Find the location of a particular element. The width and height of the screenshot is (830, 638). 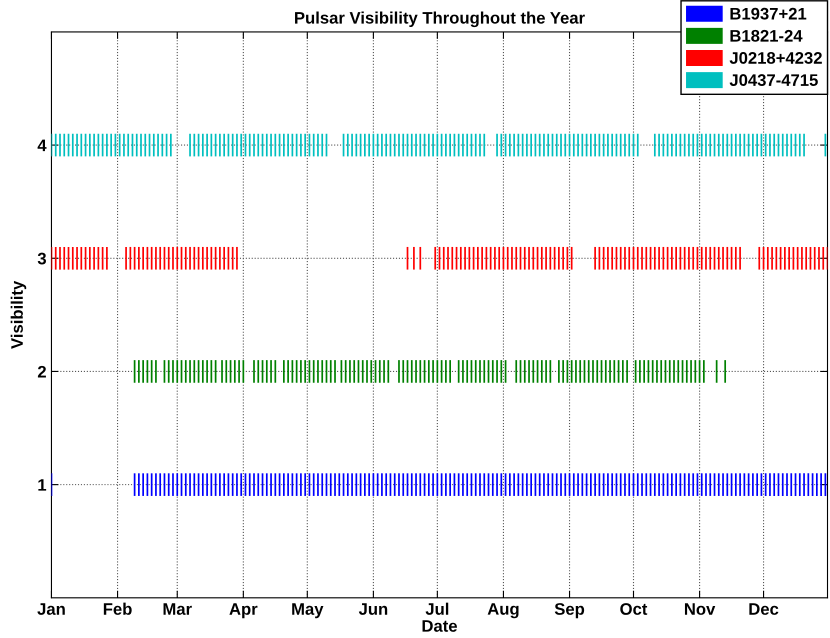

chart-title: Pulsar Visibility Throughout the Year is located at coordinates (440, 19).